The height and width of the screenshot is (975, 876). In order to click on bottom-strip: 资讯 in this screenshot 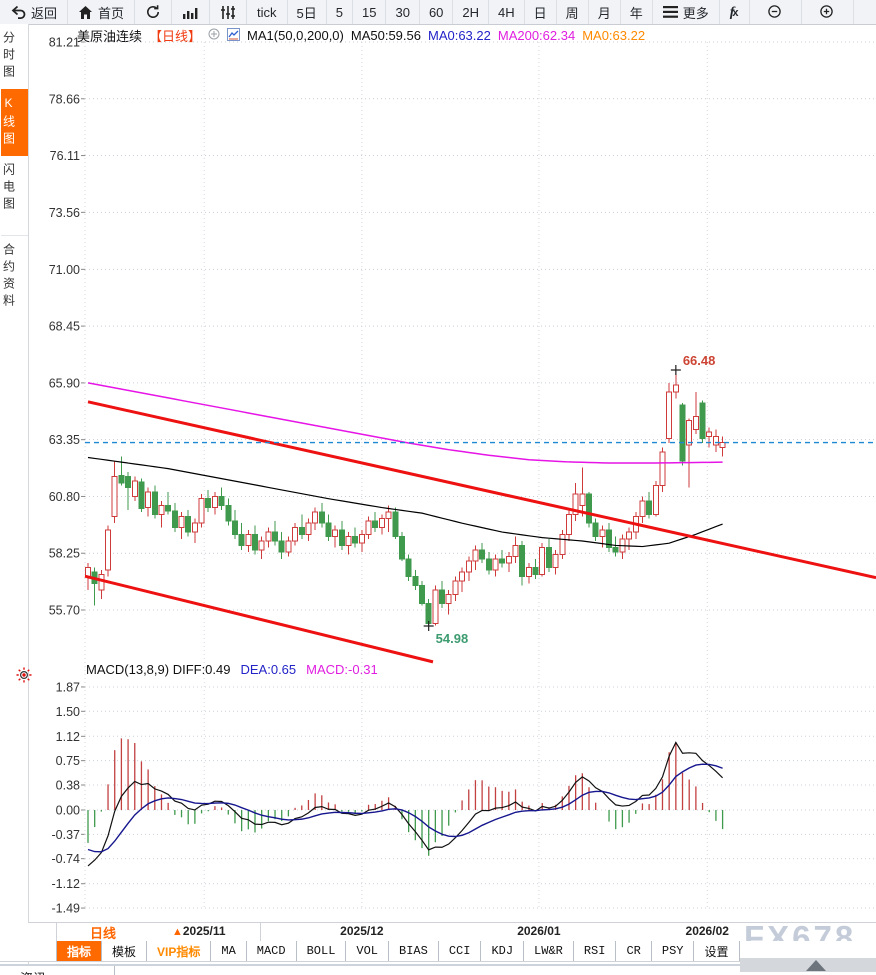, I will do `click(438, 969)`.